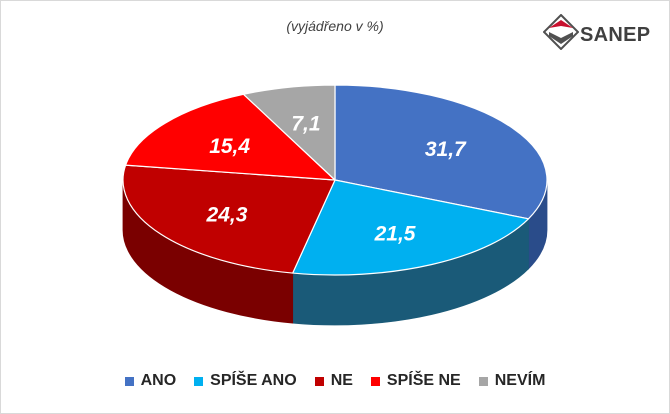  I want to click on legend-label: SPÍŠE ANO, so click(253, 380).